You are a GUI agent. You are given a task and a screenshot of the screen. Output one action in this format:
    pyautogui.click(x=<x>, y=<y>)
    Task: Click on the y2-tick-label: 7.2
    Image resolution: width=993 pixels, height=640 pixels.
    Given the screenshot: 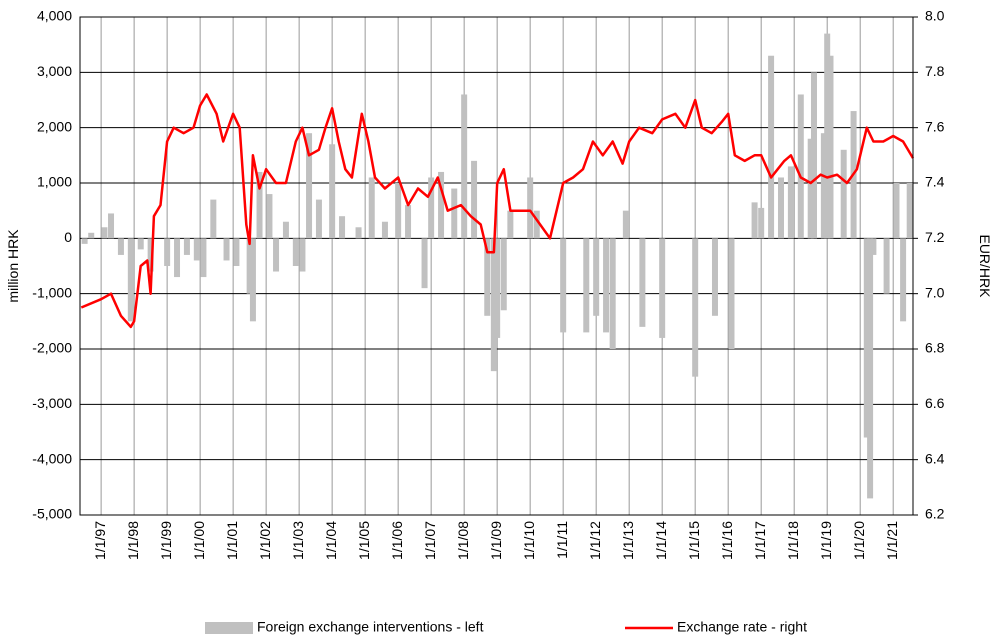 What is the action you would take?
    pyautogui.click(x=935, y=237)
    